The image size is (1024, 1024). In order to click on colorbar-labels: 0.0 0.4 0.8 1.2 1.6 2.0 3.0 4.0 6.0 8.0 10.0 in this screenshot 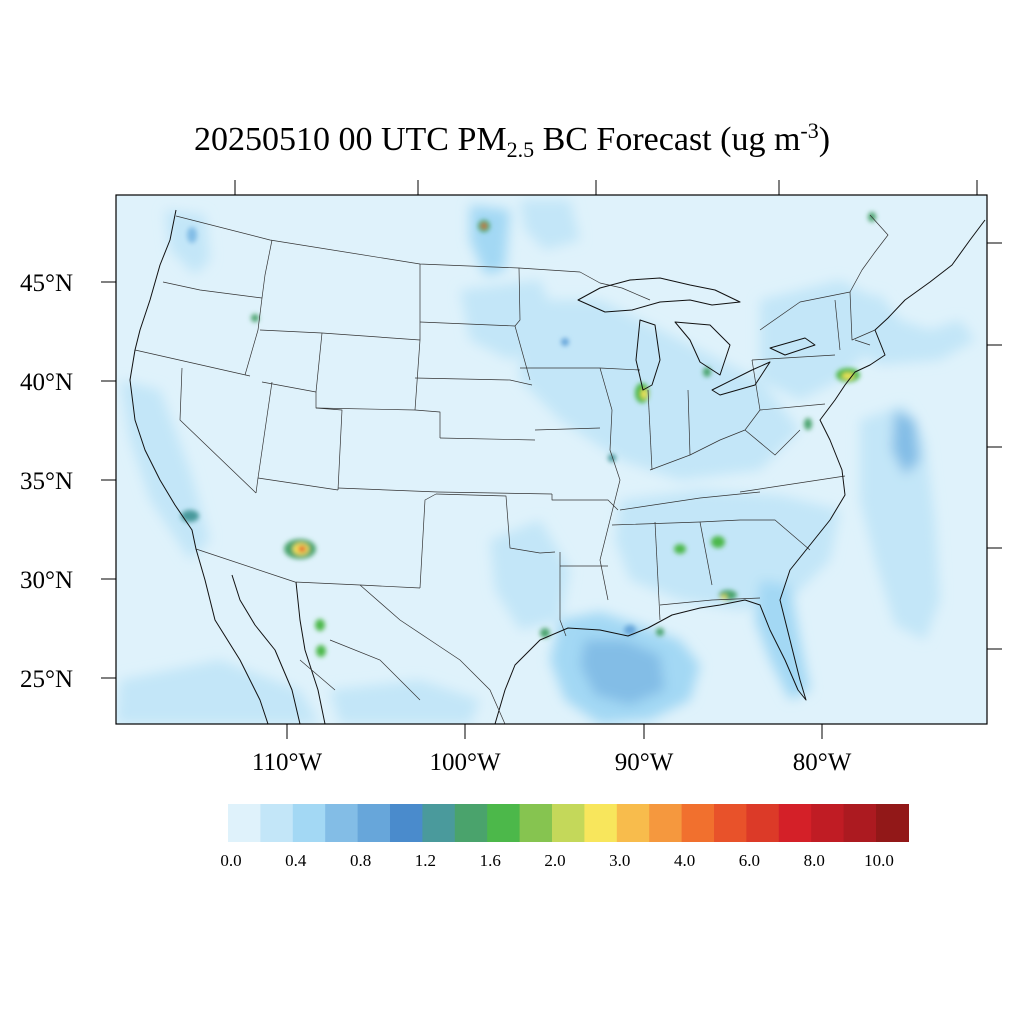, I will do `click(557, 860)`.